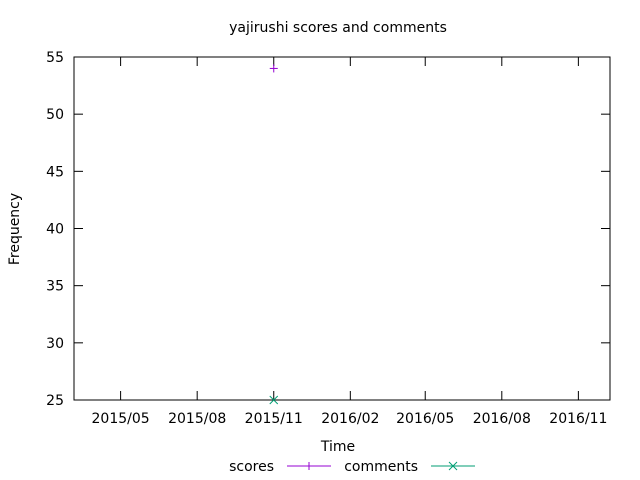 Image resolution: width=640 pixels, height=480 pixels. What do you see at coordinates (15, 229) in the screenshot?
I see `y-axis-label: Frequency` at bounding box center [15, 229].